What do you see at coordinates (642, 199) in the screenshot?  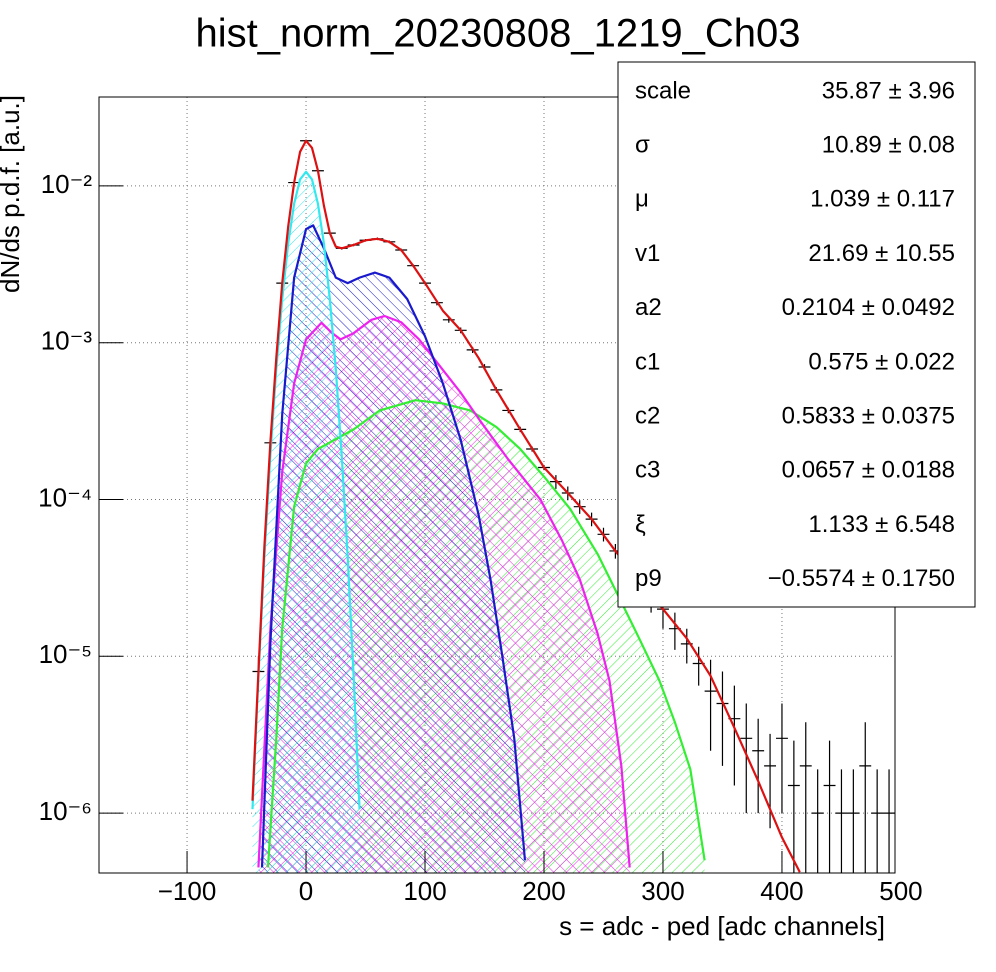 I see `stat-name: μ` at bounding box center [642, 199].